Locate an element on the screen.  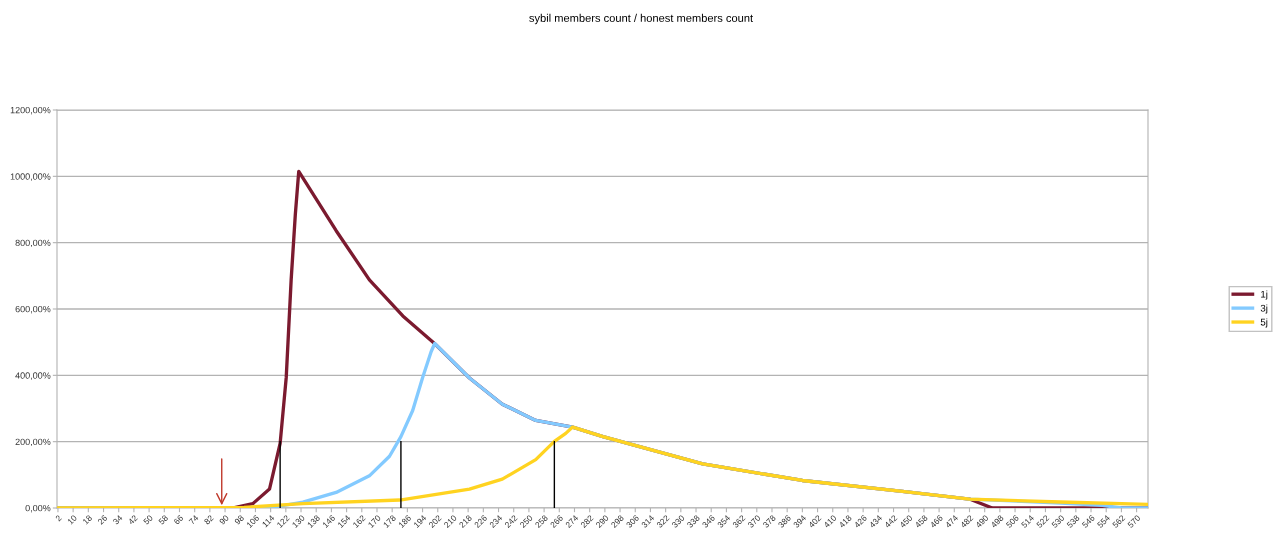
x-tick-label: 466 is located at coordinates (936, 521).